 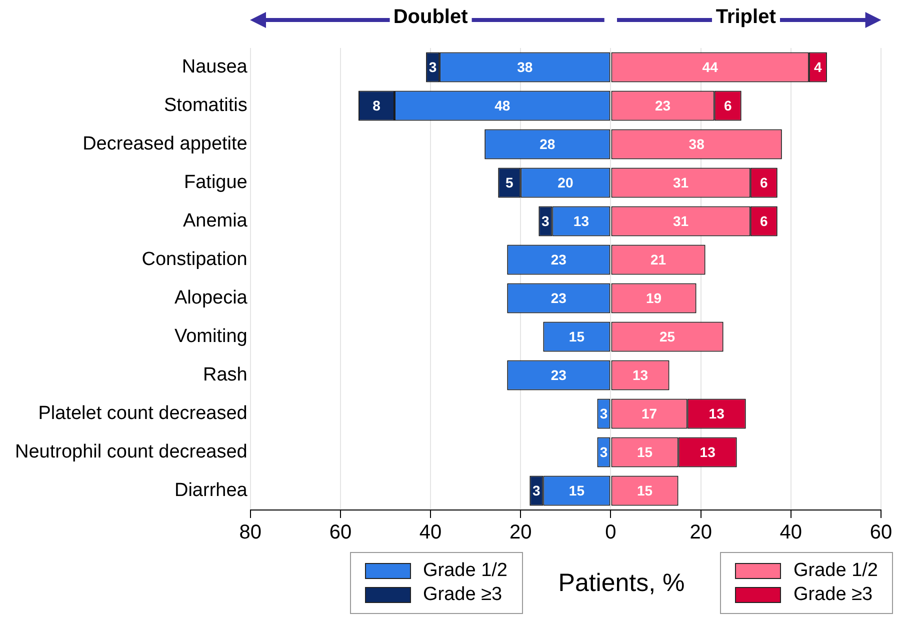 What do you see at coordinates (667, 336) in the screenshot?
I see `data-label: 25` at bounding box center [667, 336].